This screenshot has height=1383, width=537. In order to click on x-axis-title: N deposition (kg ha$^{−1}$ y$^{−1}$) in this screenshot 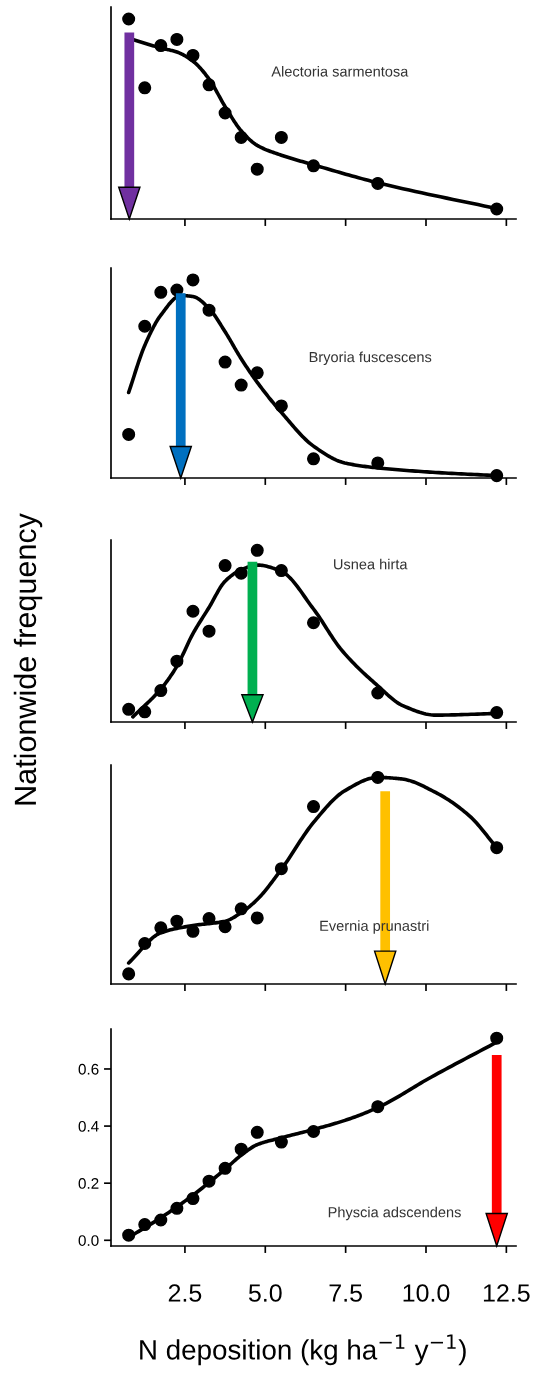, I will do `click(303, 1350)`.